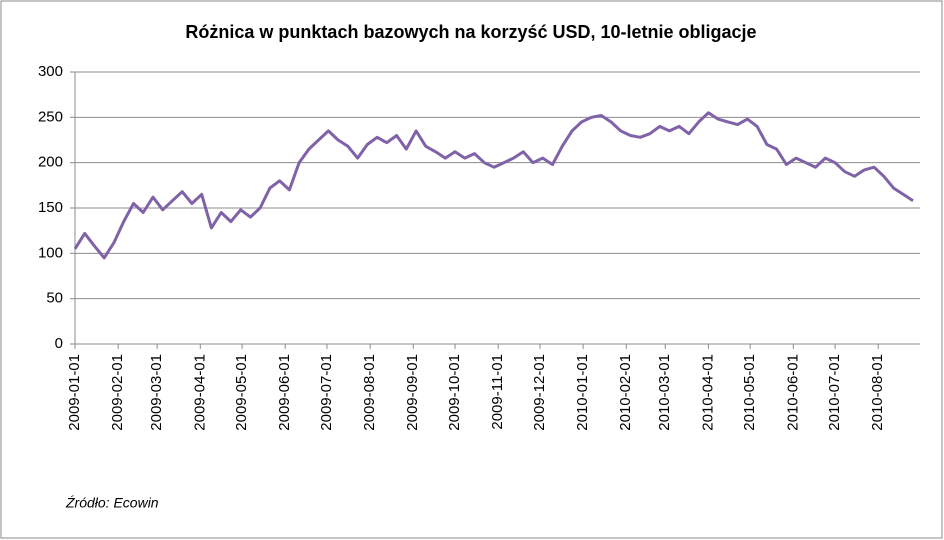 The width and height of the screenshot is (944, 540). What do you see at coordinates (117, 392) in the screenshot?
I see `x-tick-label: 2009-02-01` at bounding box center [117, 392].